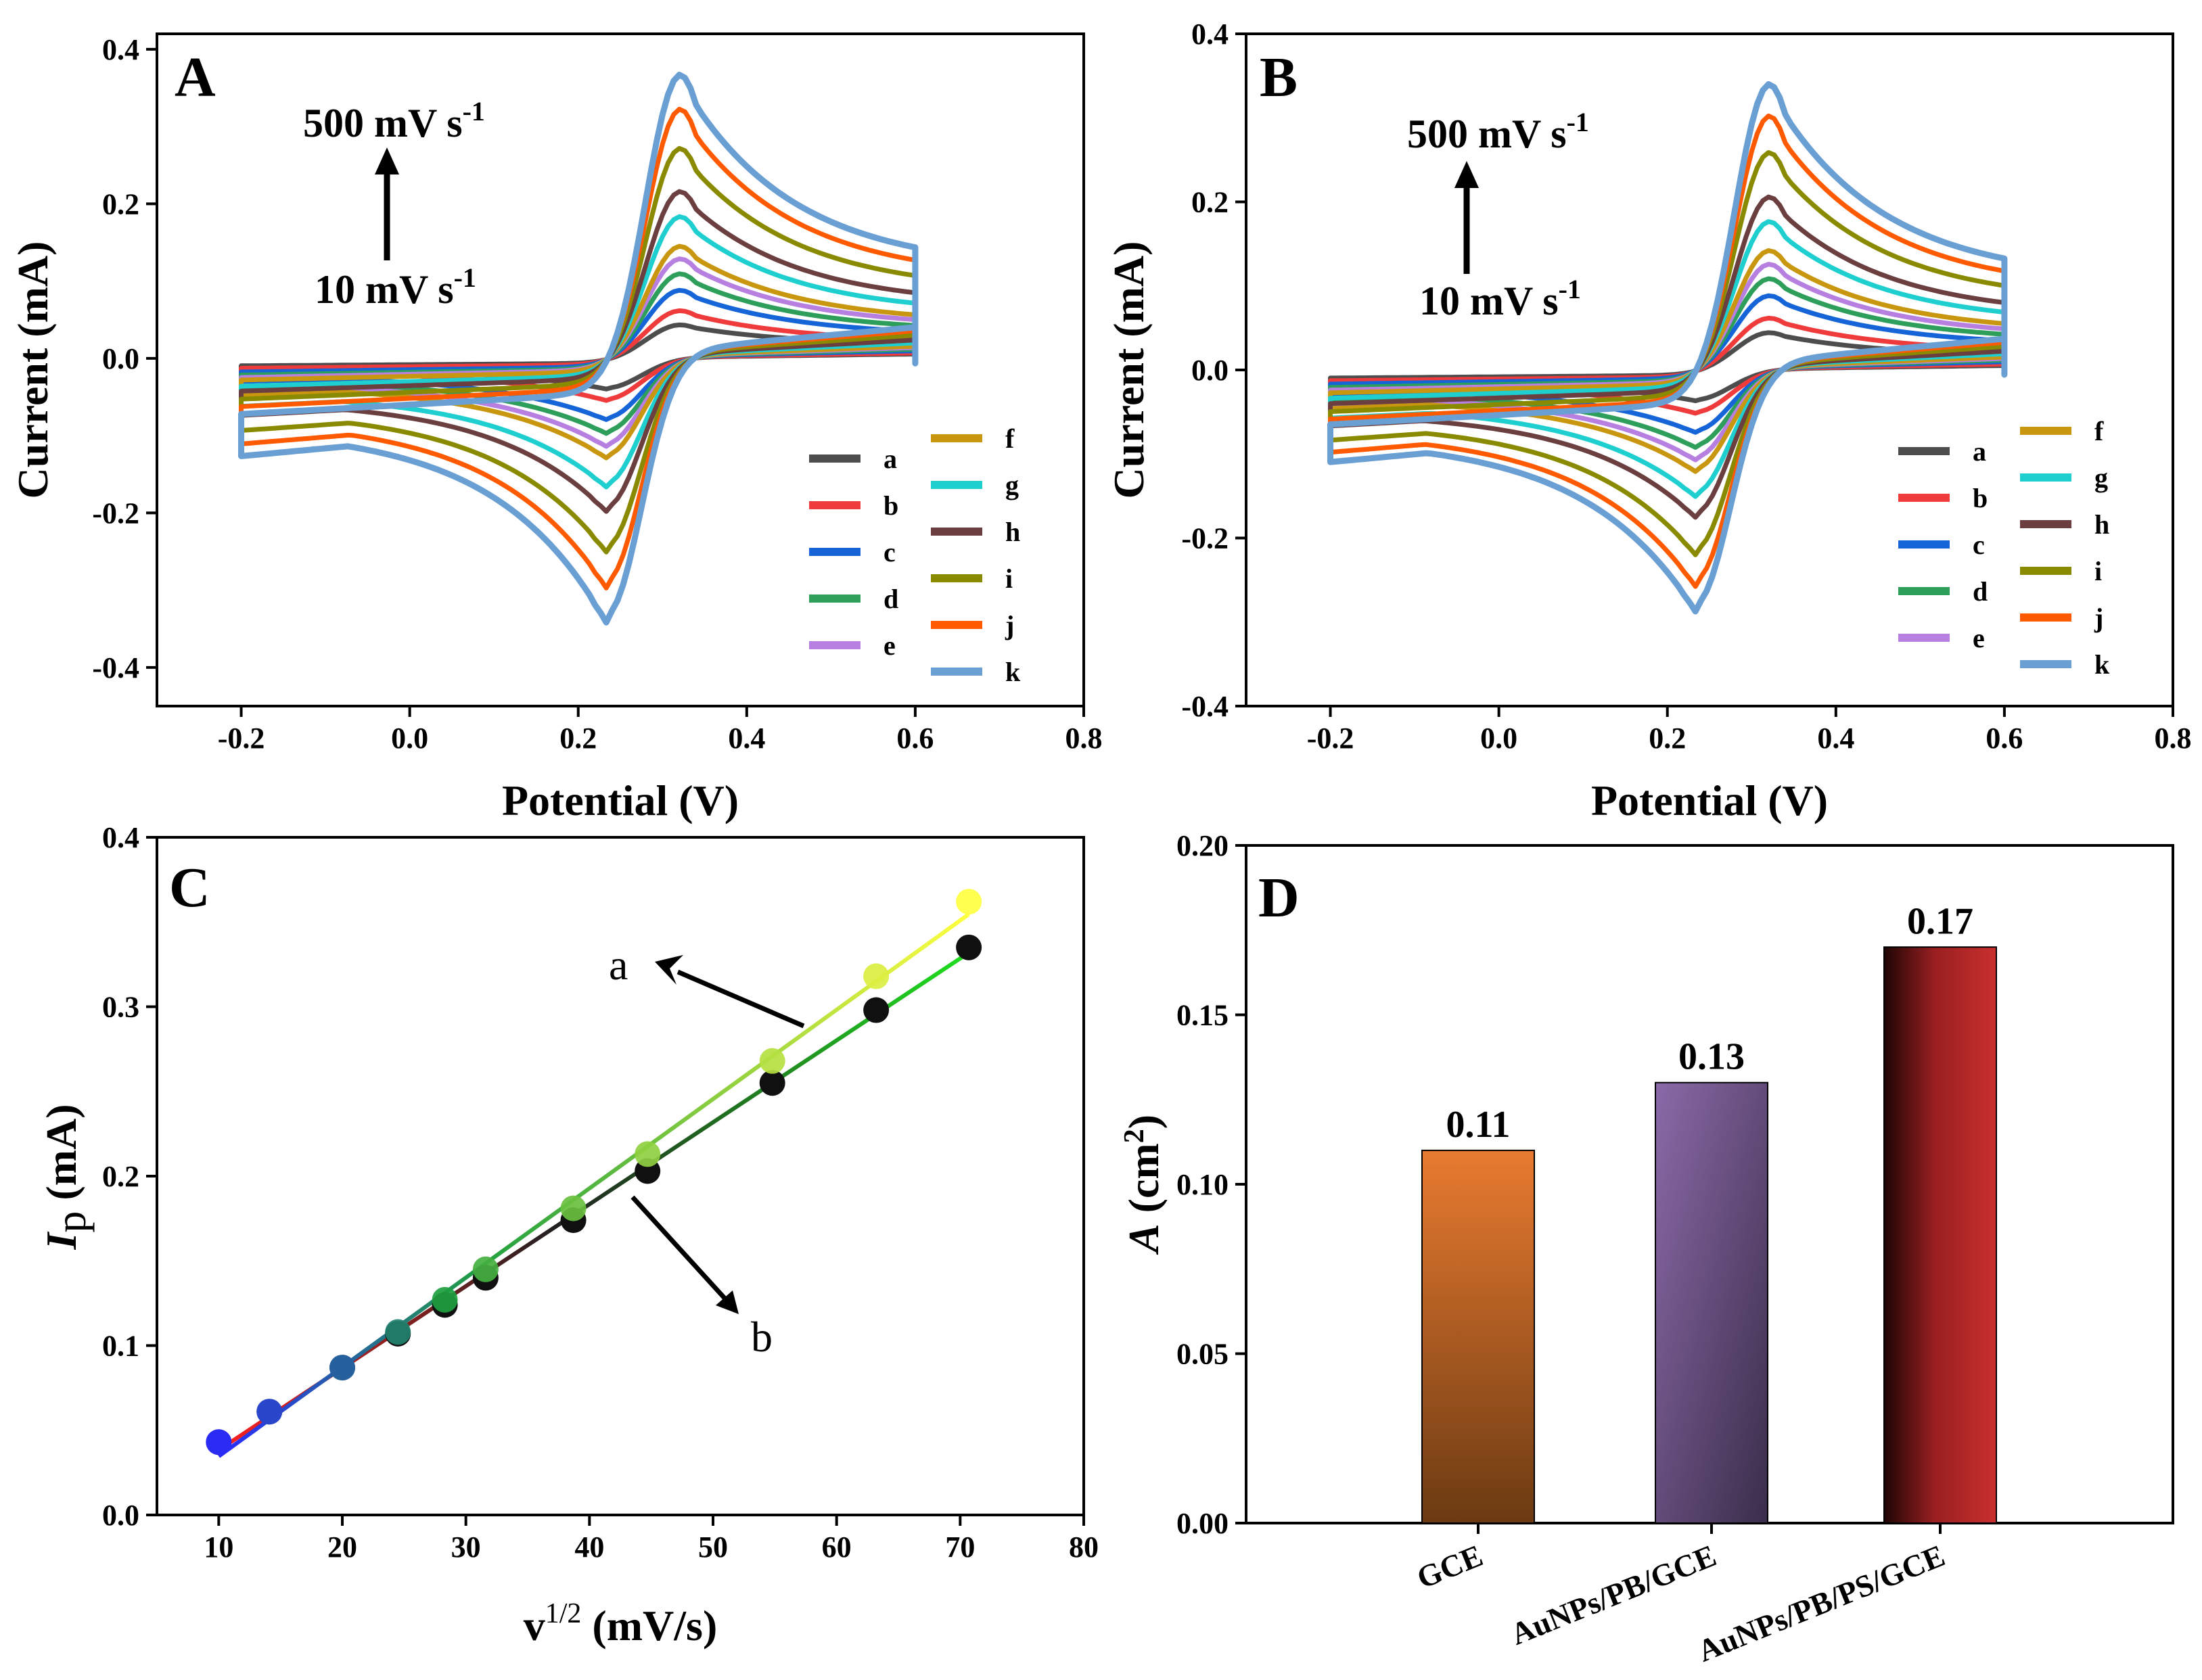 The image size is (2202, 1680). I want to click on d-y-tick-label: 0.05, so click(1202, 1354).